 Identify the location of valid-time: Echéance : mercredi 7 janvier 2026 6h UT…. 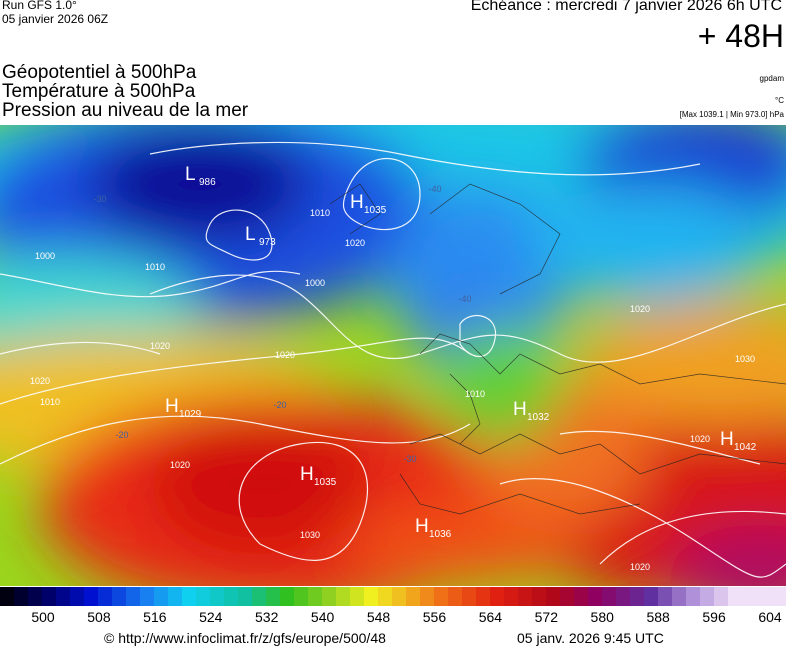
(626, 7).